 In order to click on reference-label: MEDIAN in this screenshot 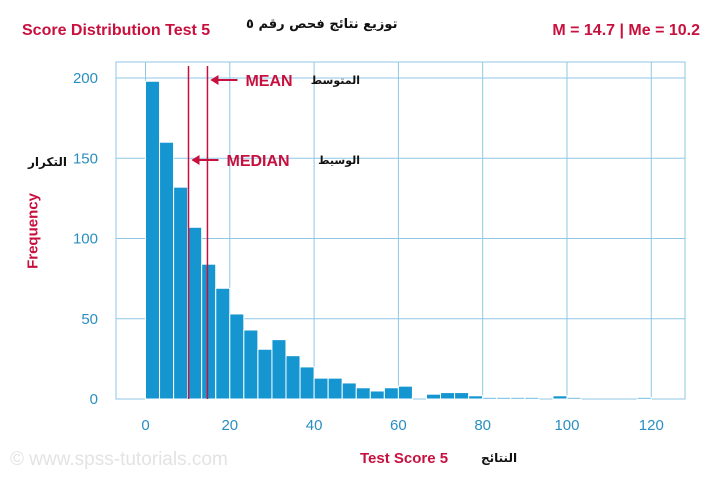, I will do `click(257, 161)`.